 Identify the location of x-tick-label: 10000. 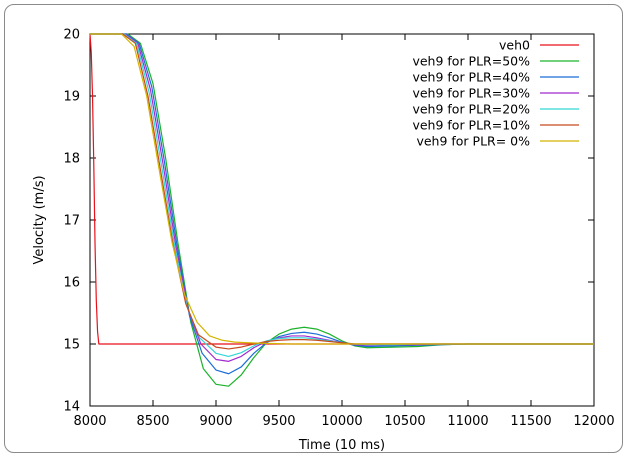
(341, 421).